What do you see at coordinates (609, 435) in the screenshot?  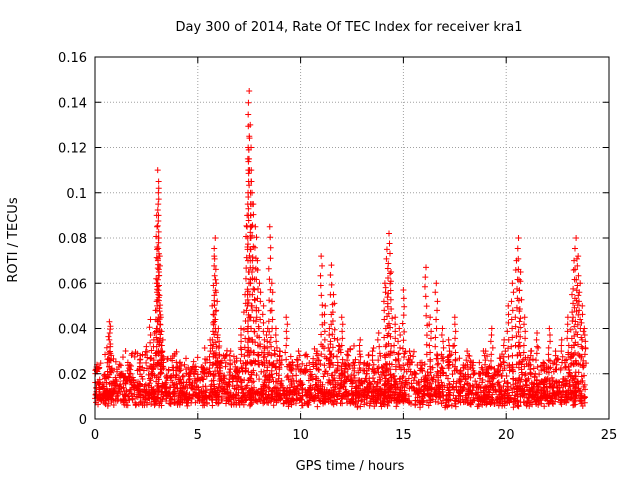 I see `x-tick-label: 25` at bounding box center [609, 435].